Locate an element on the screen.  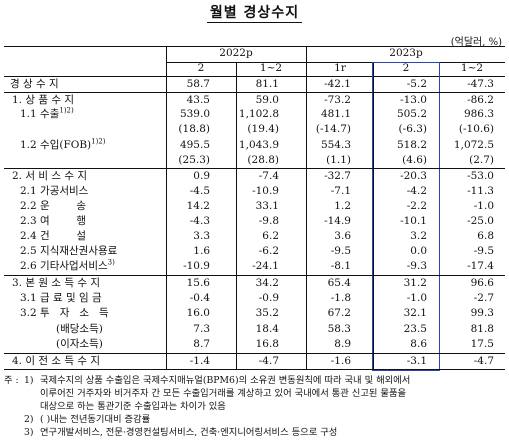
table-row: 2.1 가공서비스 -4.5 -10.9 -7.1 -4.2 -11.3 is located at coordinates (254, 191).